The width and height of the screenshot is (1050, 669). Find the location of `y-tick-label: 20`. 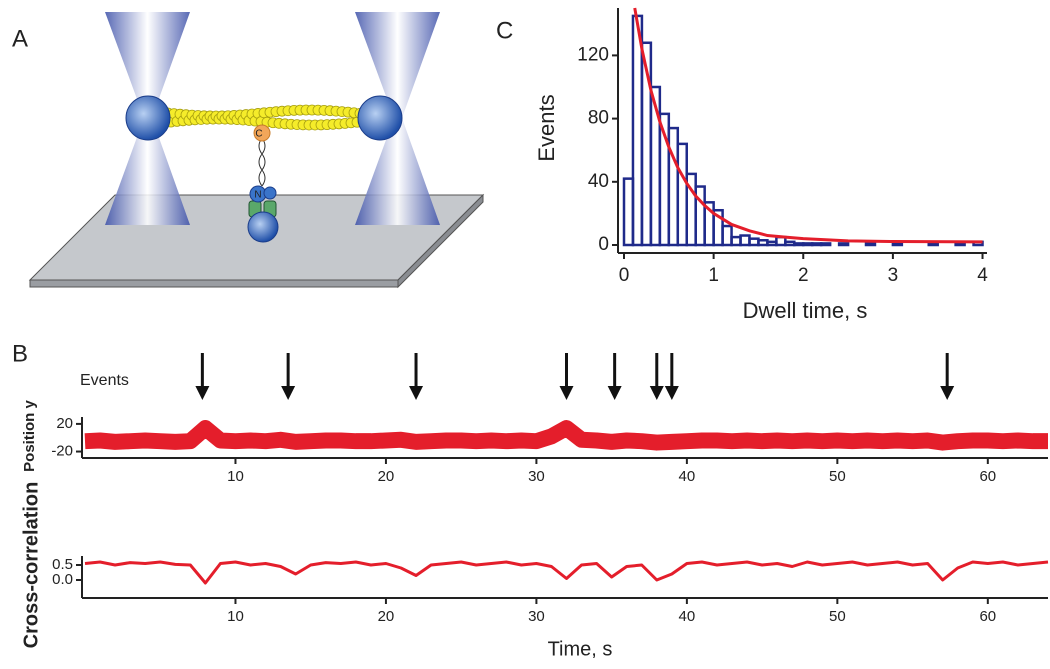

y-tick-label: 20 is located at coordinates (64, 423).